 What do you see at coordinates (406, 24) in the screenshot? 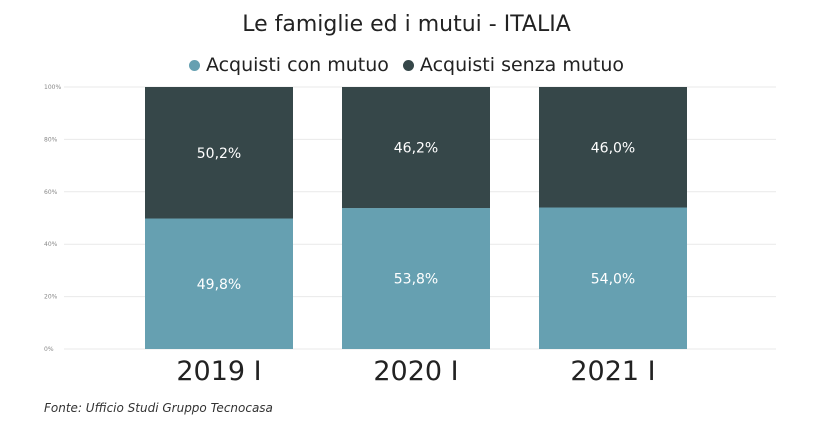
I see `chart-title: Le famiglie ed i mutui - ITALIA` at bounding box center [406, 24].